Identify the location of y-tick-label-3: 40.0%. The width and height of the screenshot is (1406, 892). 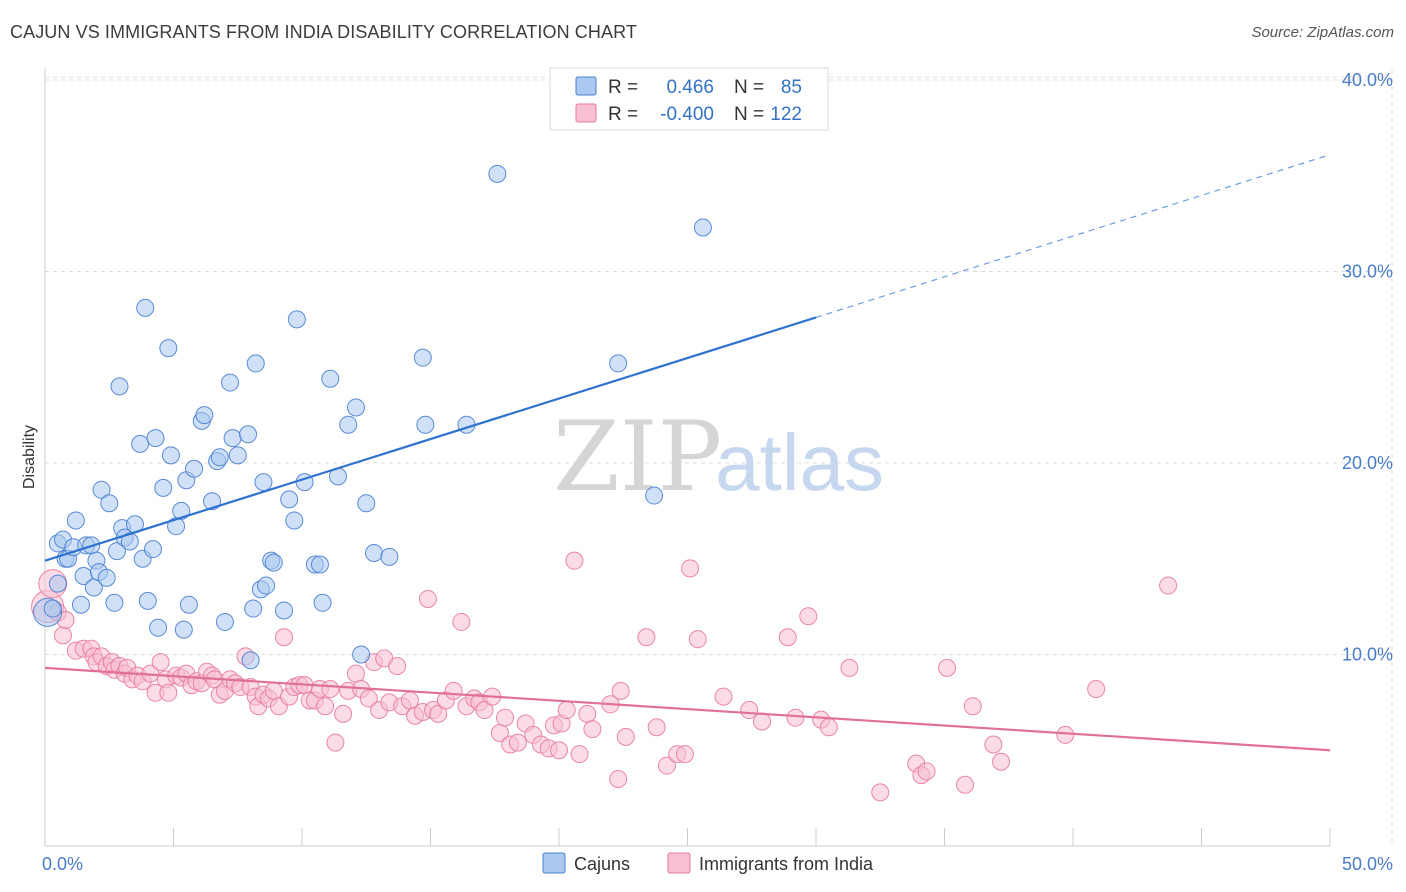
(1367, 80).